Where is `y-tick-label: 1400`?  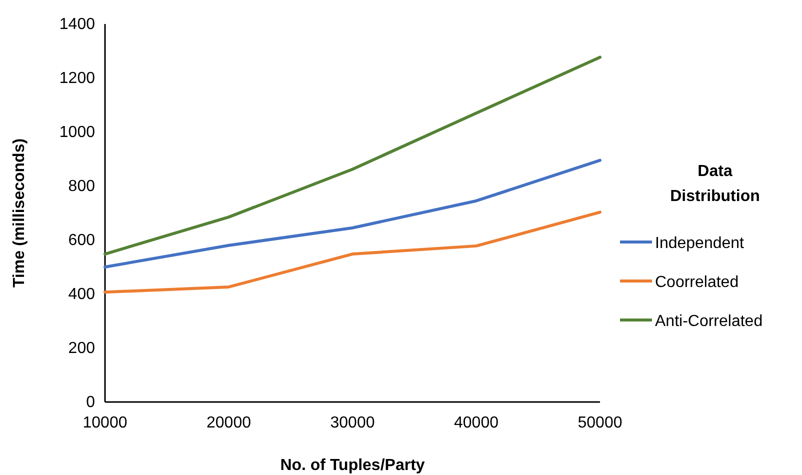
y-tick-label: 1400 is located at coordinates (77, 25).